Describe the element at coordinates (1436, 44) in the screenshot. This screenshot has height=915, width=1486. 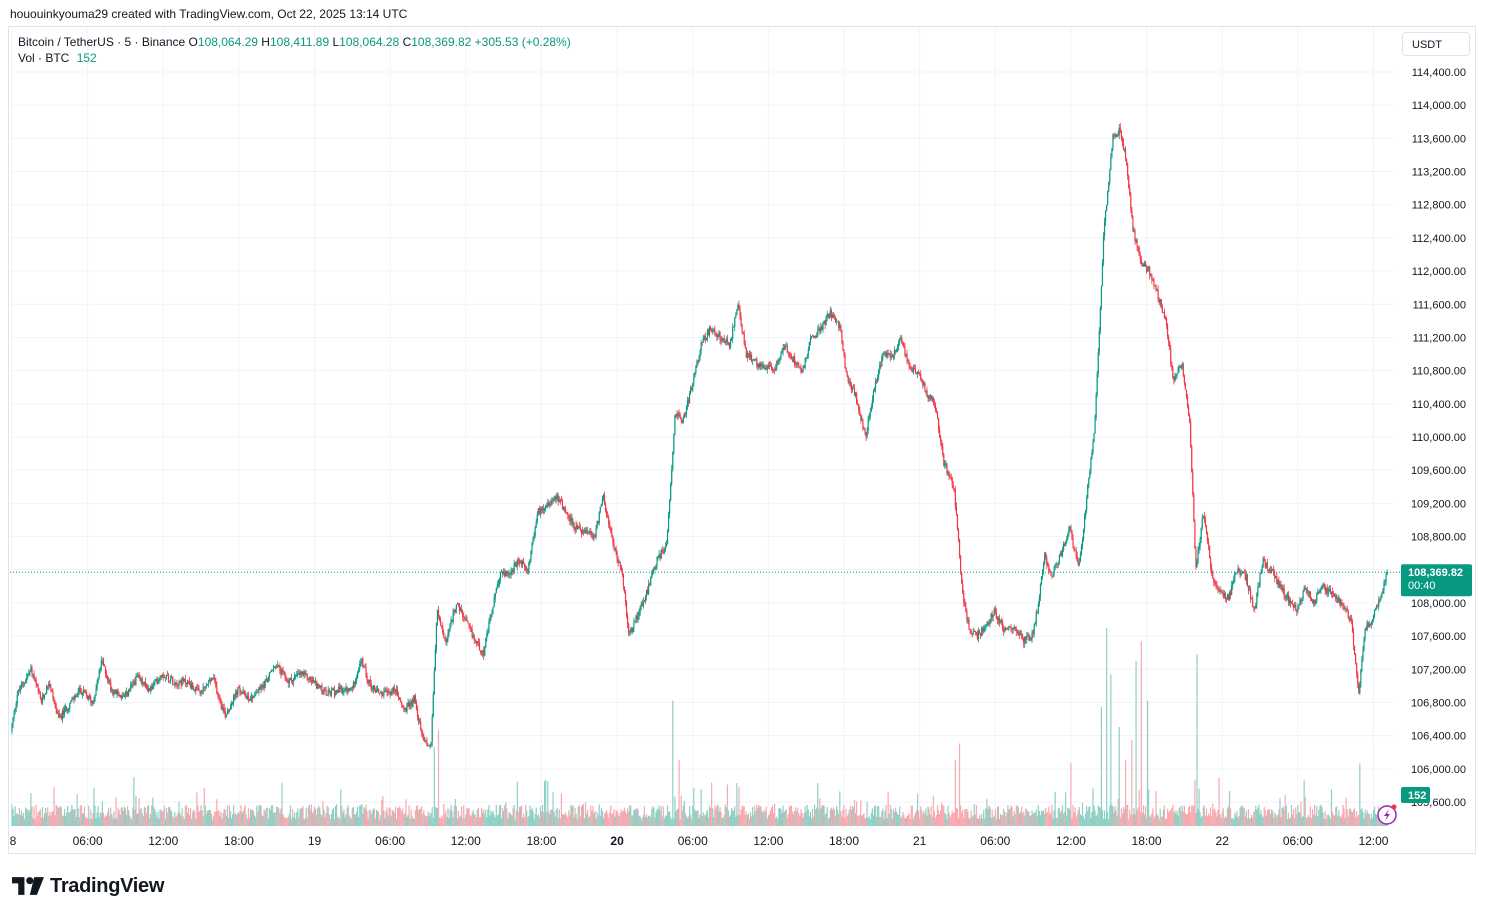
I see `currency-selector: USDT` at that location.